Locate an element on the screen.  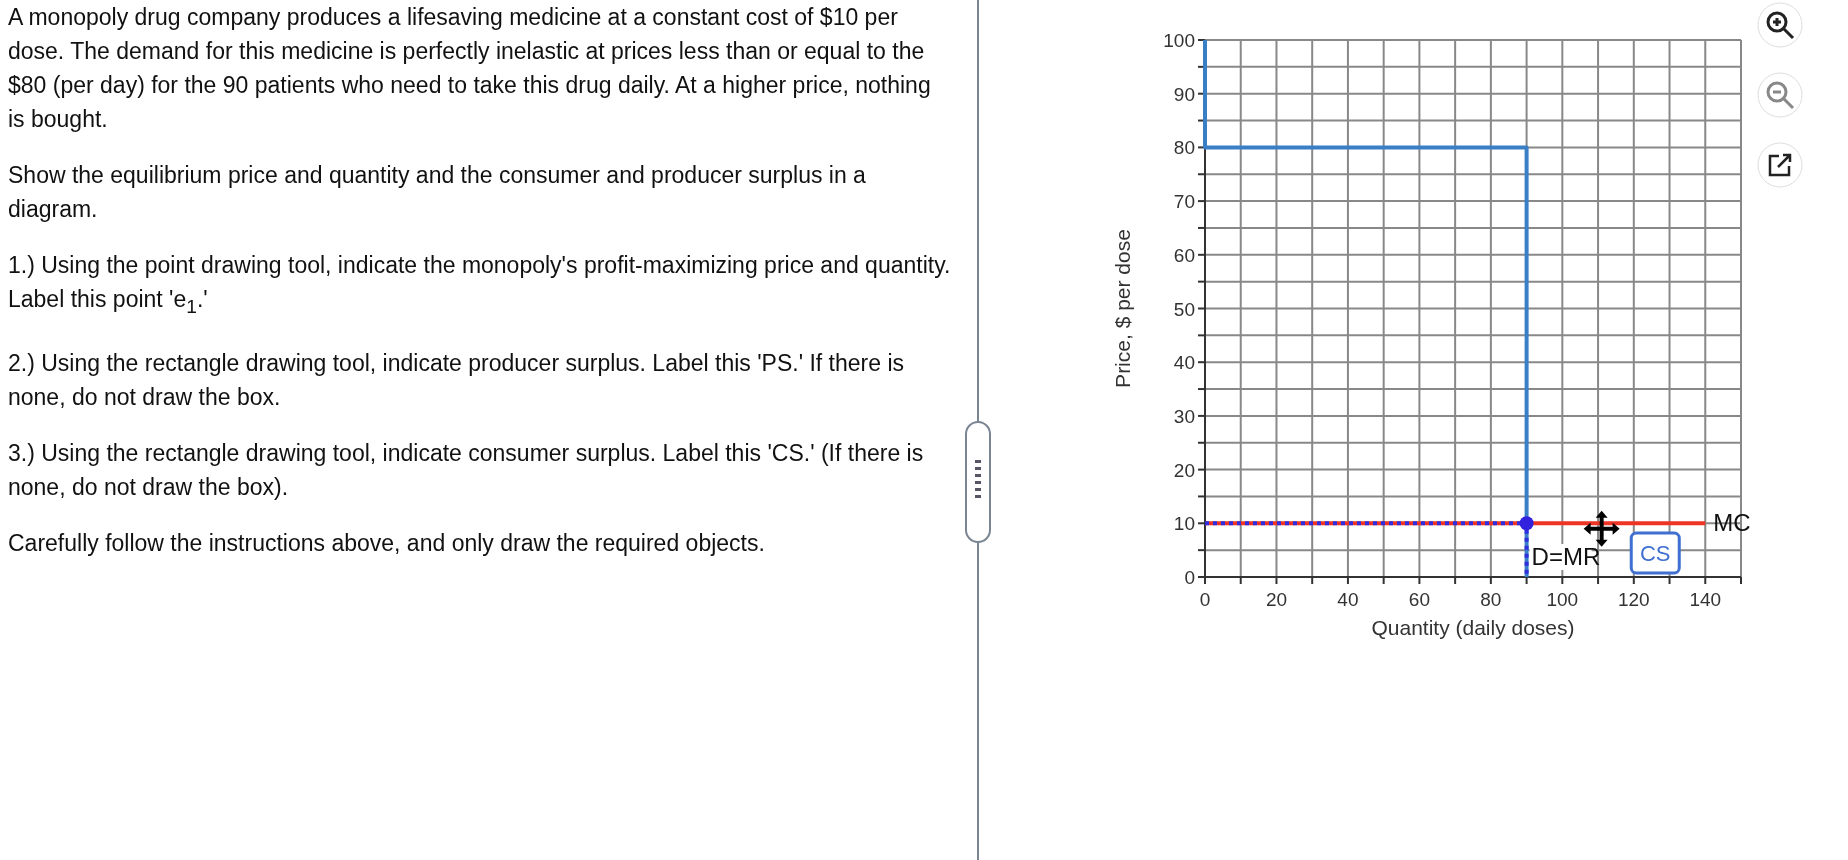
x-tick-label: 0 is located at coordinates (1205, 599).